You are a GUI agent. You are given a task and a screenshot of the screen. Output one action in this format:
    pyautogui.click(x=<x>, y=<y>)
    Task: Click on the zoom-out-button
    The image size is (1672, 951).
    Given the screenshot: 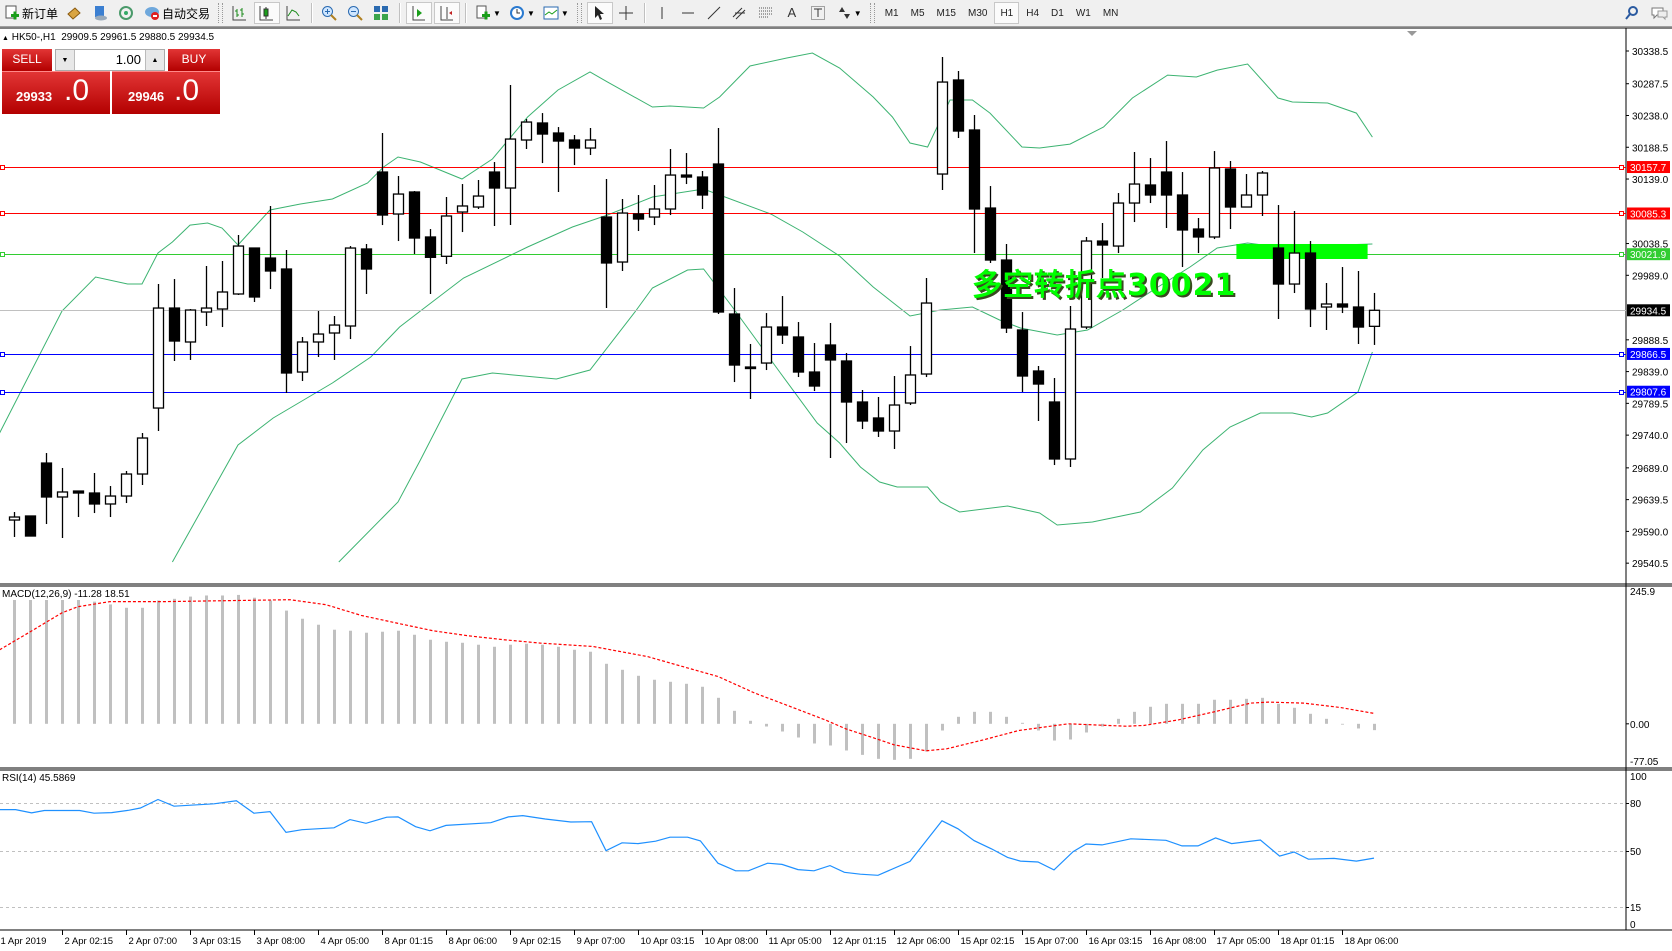 What is the action you would take?
    pyautogui.click(x=356, y=13)
    